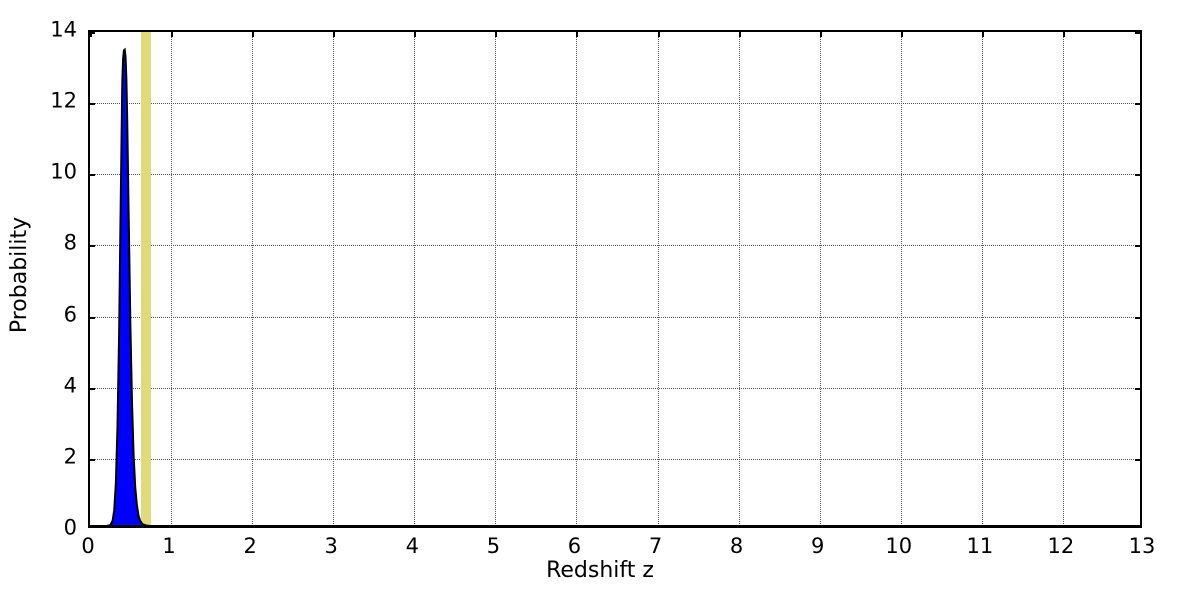 This screenshot has height=600, width=1200. What do you see at coordinates (1061, 546) in the screenshot?
I see `x-tick-label: 12` at bounding box center [1061, 546].